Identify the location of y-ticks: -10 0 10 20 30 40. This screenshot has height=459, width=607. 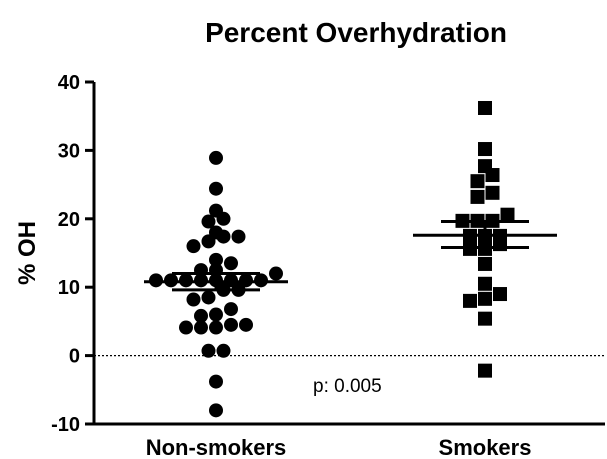
(72, 254).